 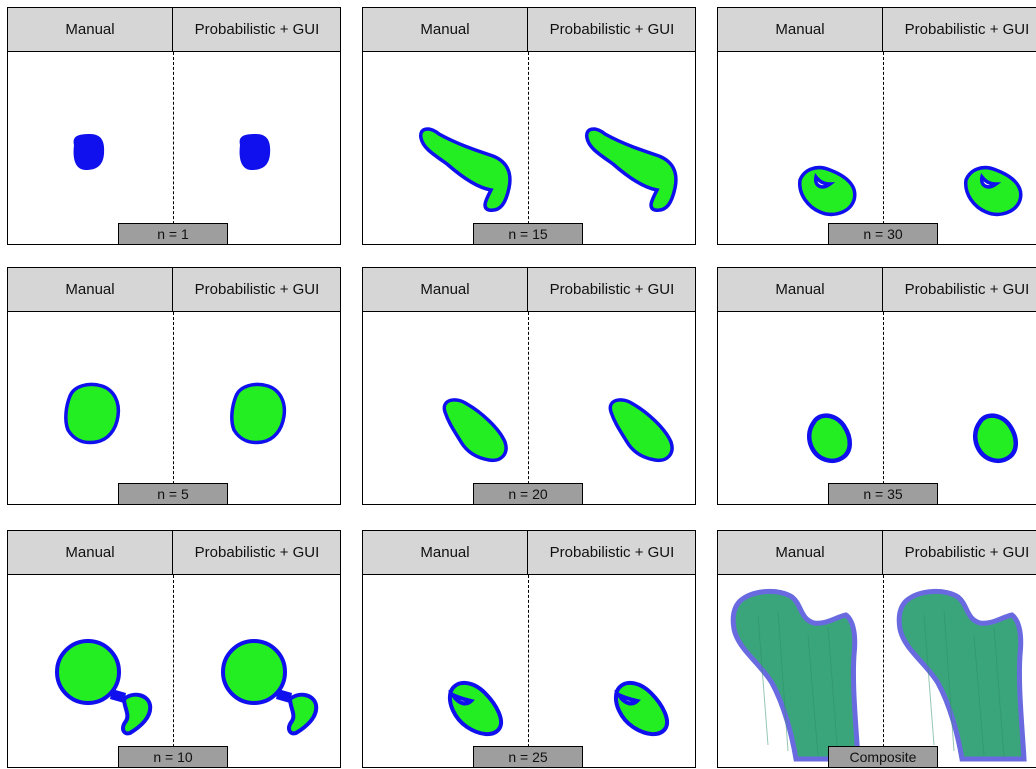 I want to click on slice-label: n = 5, so click(x=173, y=493).